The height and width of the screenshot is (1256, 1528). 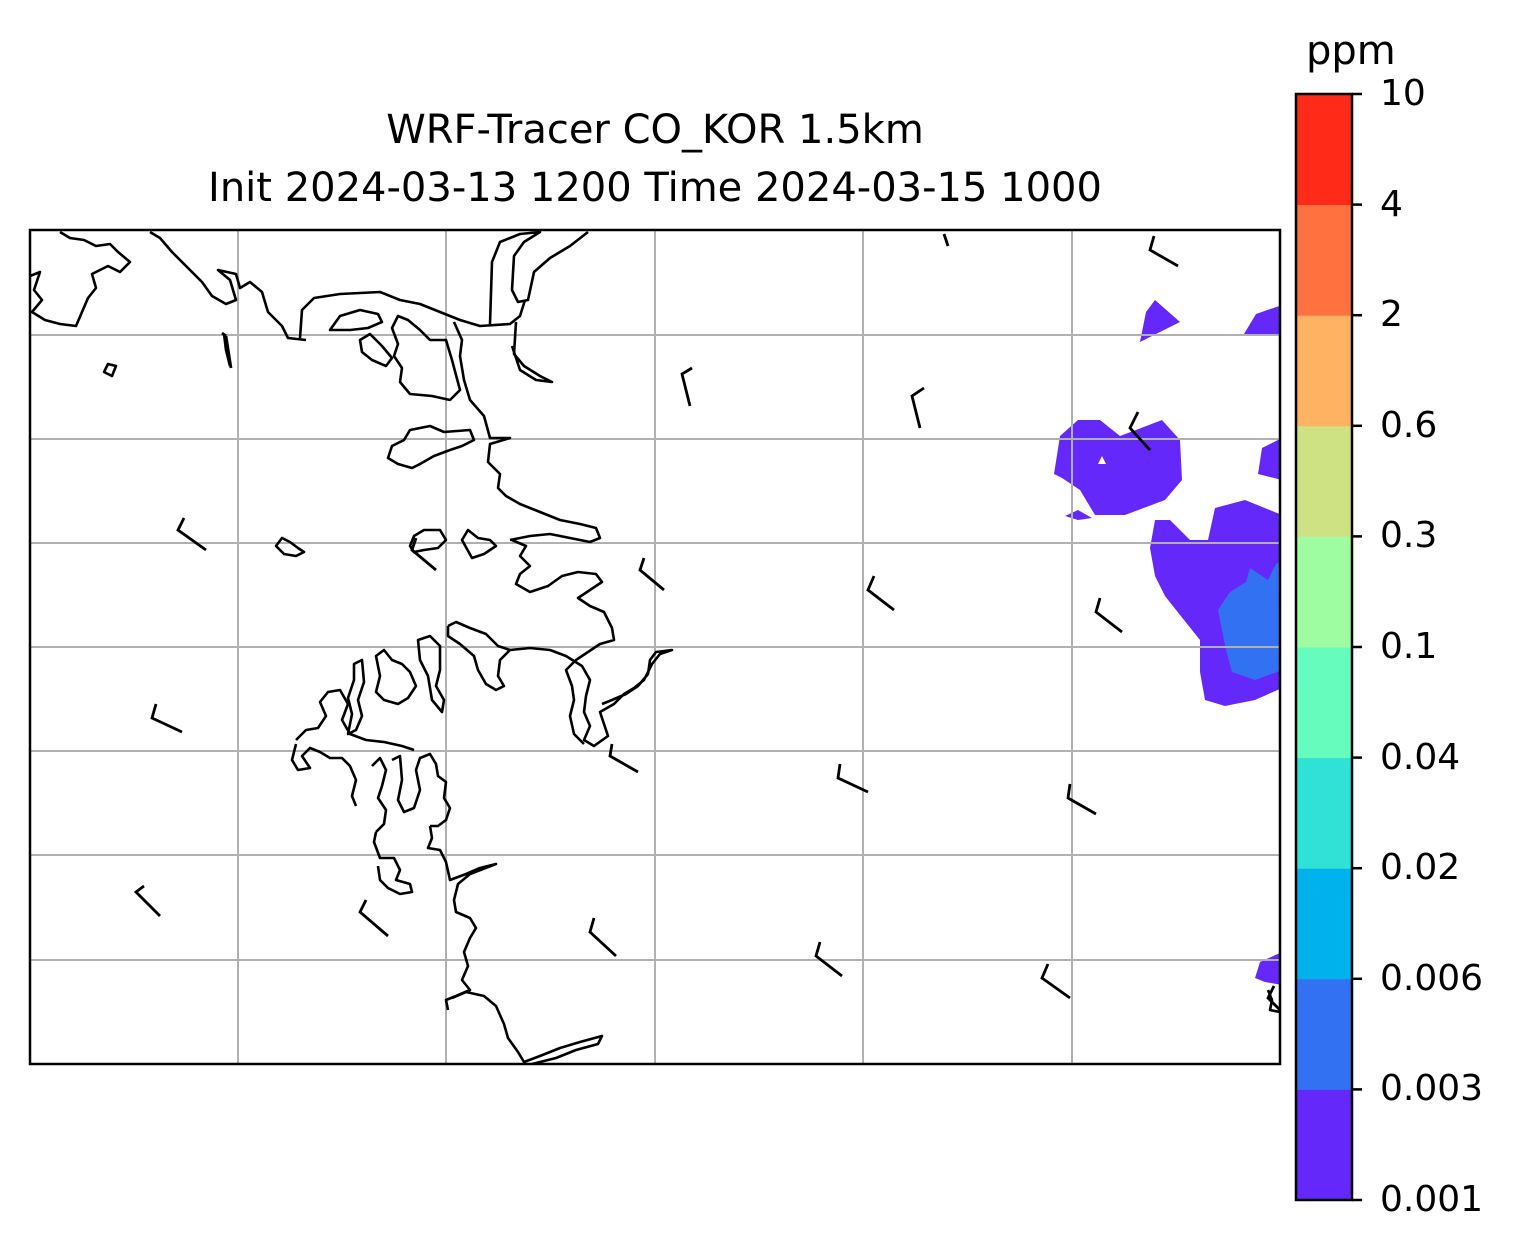 What do you see at coordinates (1432, 1199) in the screenshot?
I see `colorbar-tick-label: 0.001` at bounding box center [1432, 1199].